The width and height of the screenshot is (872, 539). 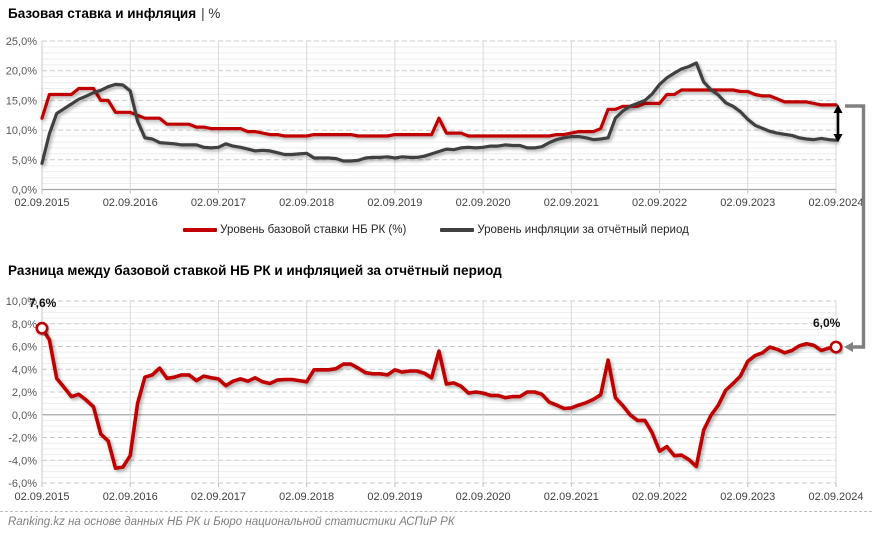 What do you see at coordinates (22, 484) in the screenshot?
I see `y-tick-label: -6,0%` at bounding box center [22, 484].